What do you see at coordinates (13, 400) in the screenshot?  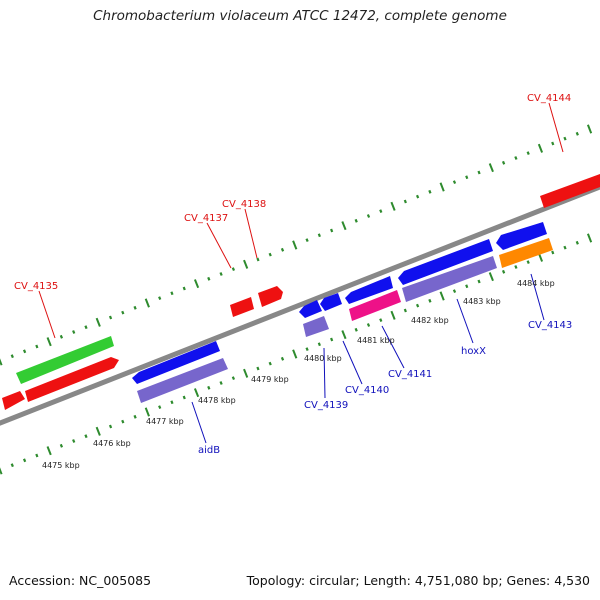 I see `gene-cv4134-red` at bounding box center [13, 400].